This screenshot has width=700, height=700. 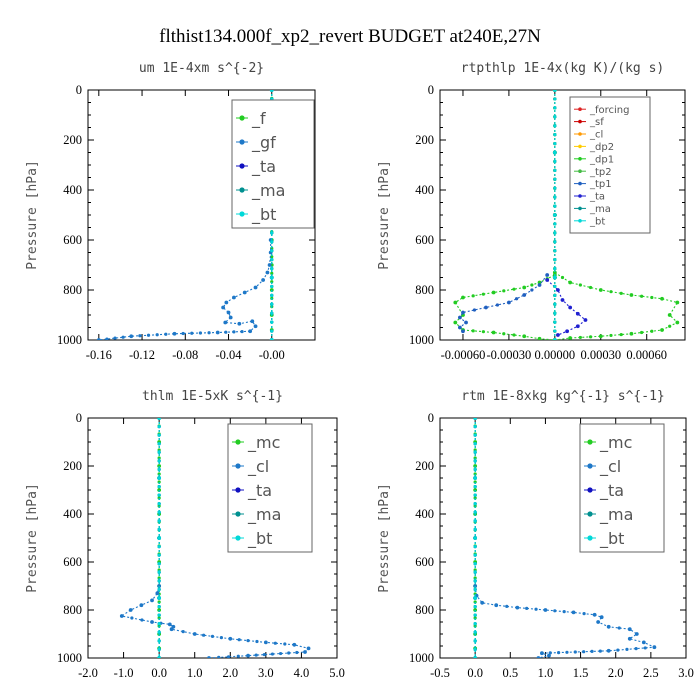 What do you see at coordinates (99, 355) in the screenshot?
I see `x-tick-label: -0.16` at bounding box center [99, 355].